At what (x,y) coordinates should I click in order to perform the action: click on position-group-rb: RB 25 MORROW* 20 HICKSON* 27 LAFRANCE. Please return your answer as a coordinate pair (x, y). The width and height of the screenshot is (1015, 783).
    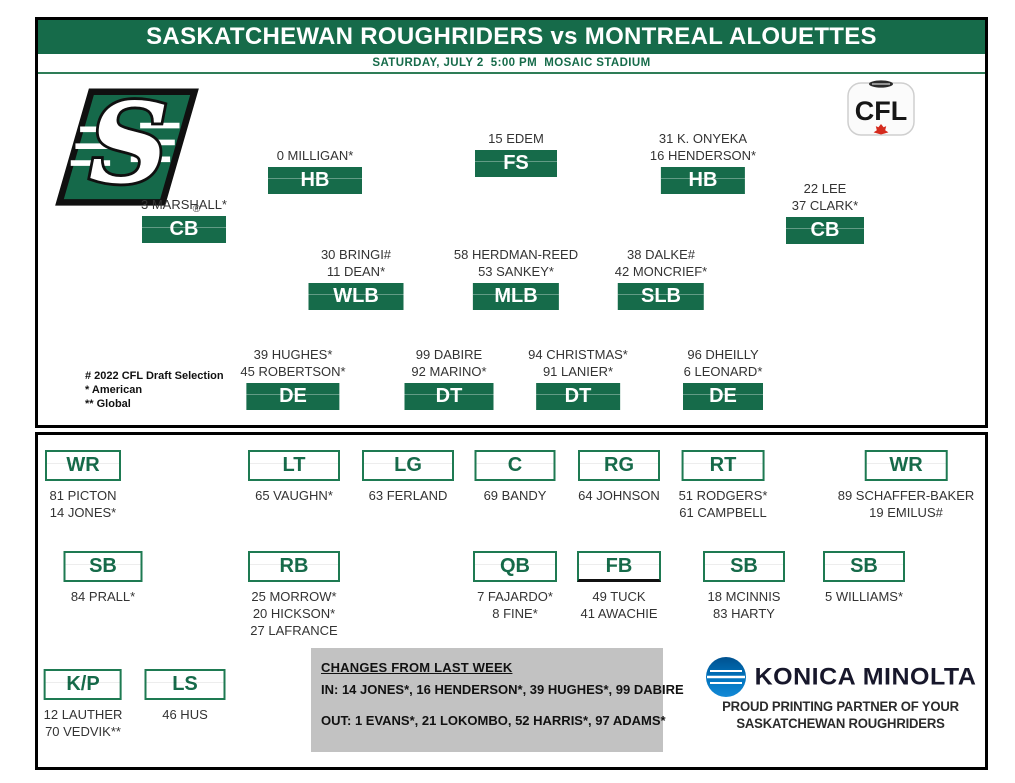
    Looking at the image, I should click on (294, 595).